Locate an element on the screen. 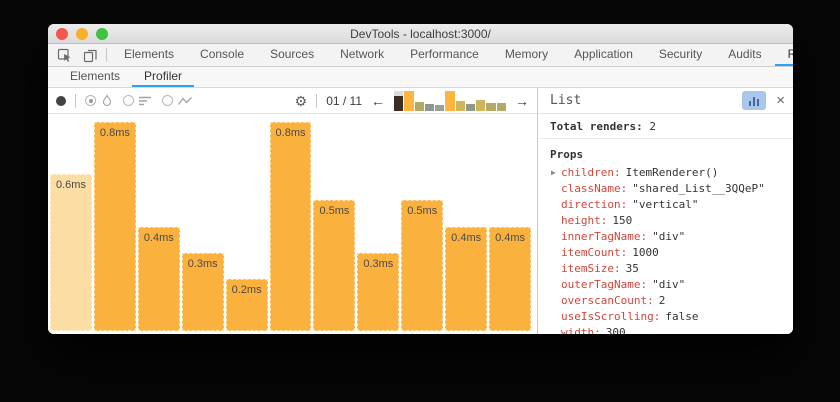 The height and width of the screenshot is (402, 840). chart-bar: 0.6ms is located at coordinates (71, 252).